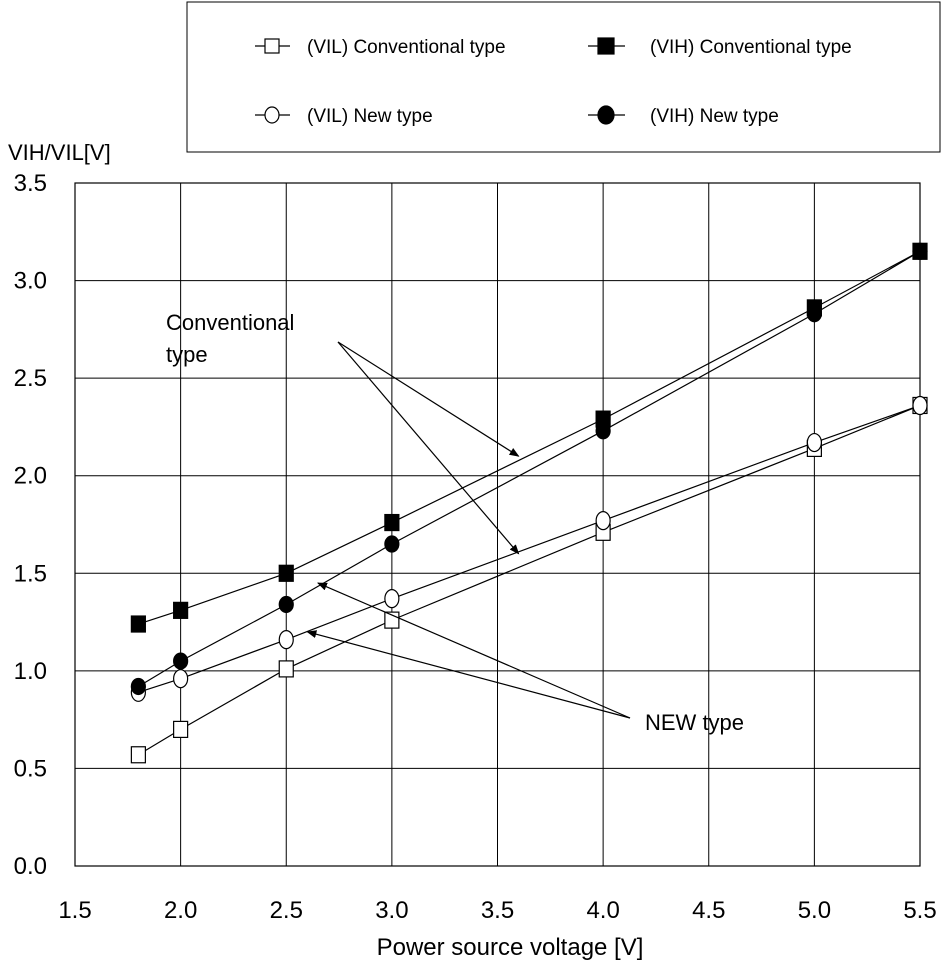 The image size is (943, 970). Describe the element at coordinates (286, 910) in the screenshot. I see `x-tick-label: 2.5` at that location.